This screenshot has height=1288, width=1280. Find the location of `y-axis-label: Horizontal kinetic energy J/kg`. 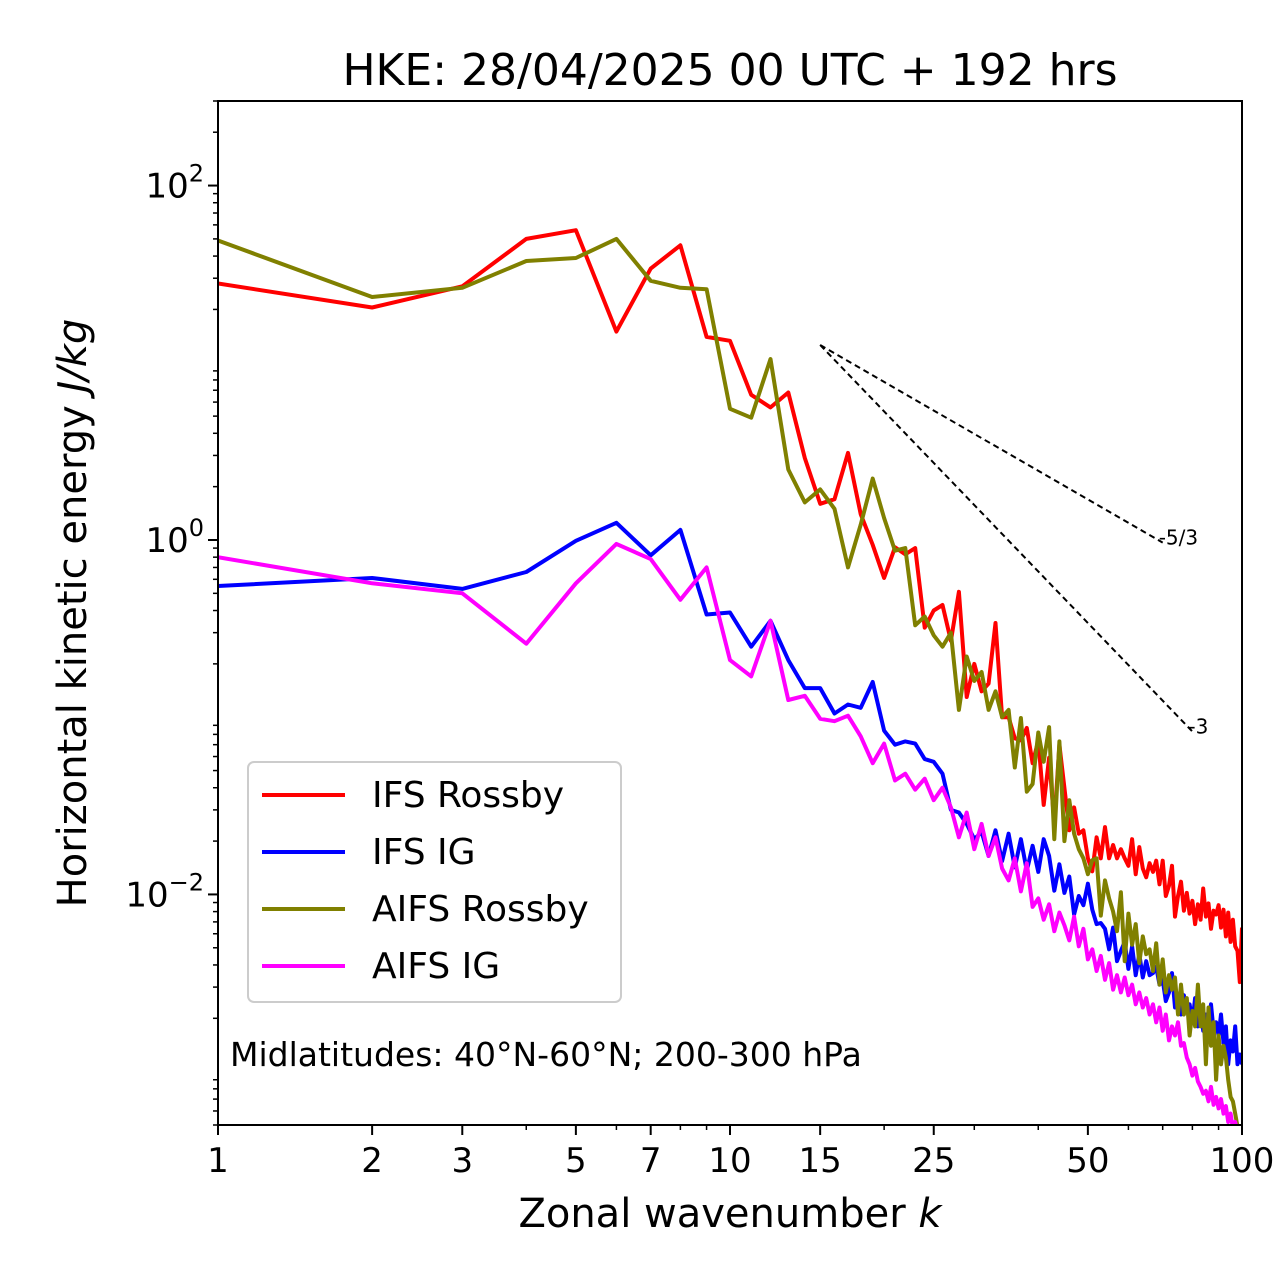

y-axis-label: Horizontal kinetic energy J/kg is located at coordinates (73, 613).